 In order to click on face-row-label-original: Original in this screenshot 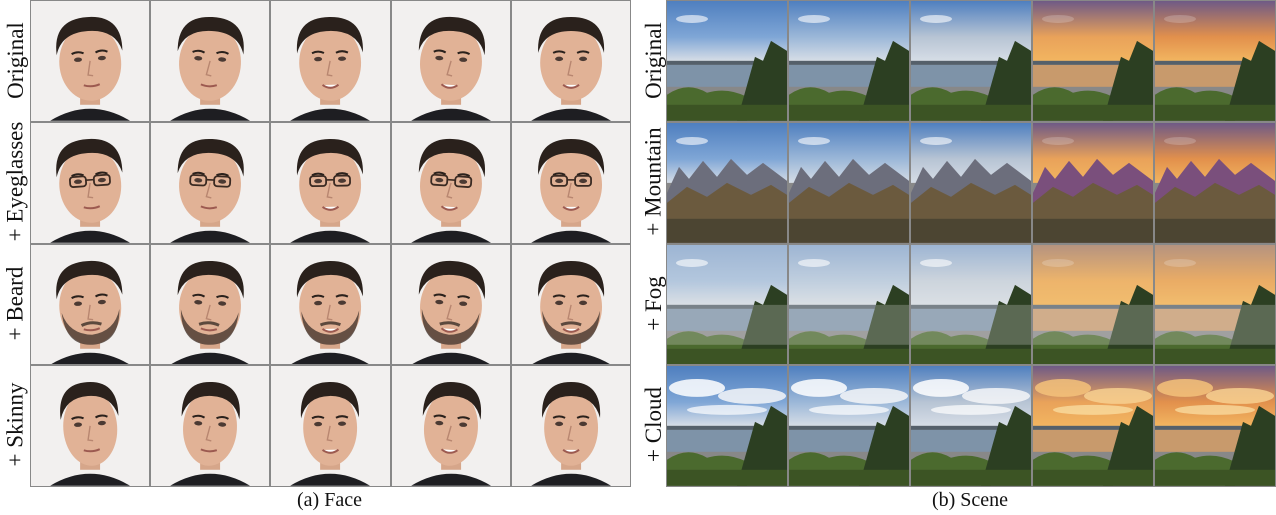, I will do `click(15, 60)`.